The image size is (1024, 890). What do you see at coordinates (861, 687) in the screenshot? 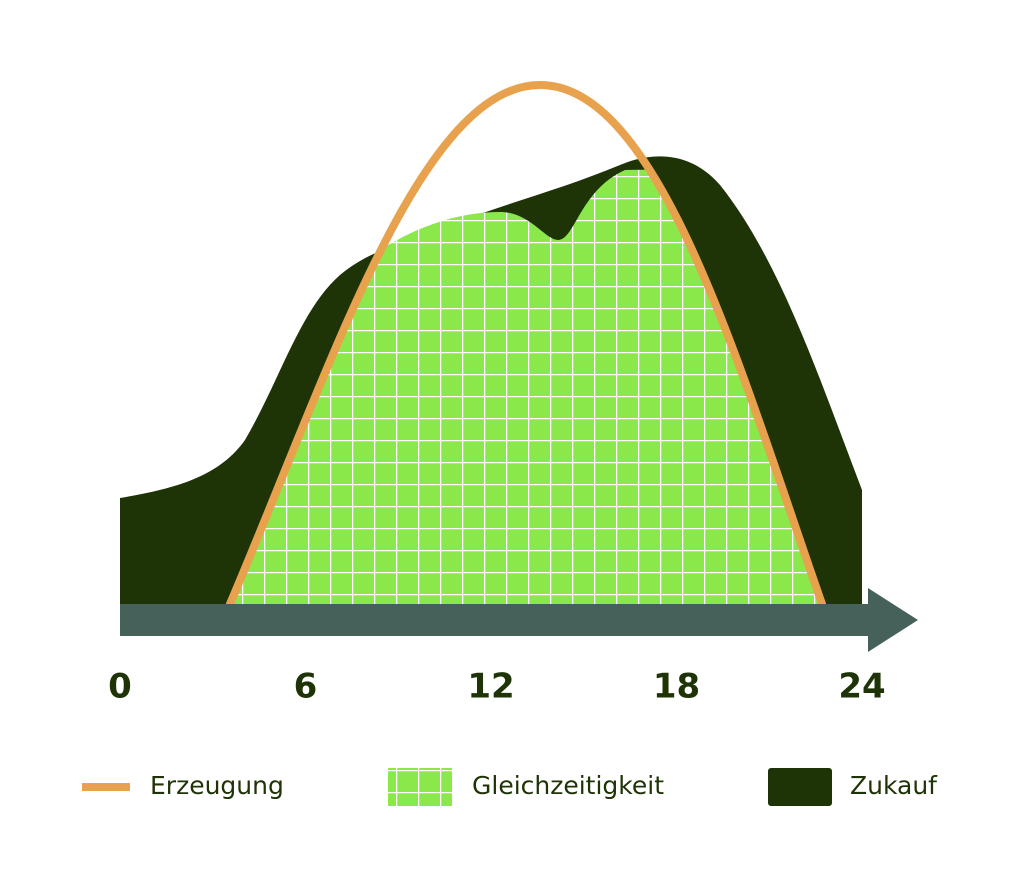
I see `x-tick-label: 24` at bounding box center [861, 687].